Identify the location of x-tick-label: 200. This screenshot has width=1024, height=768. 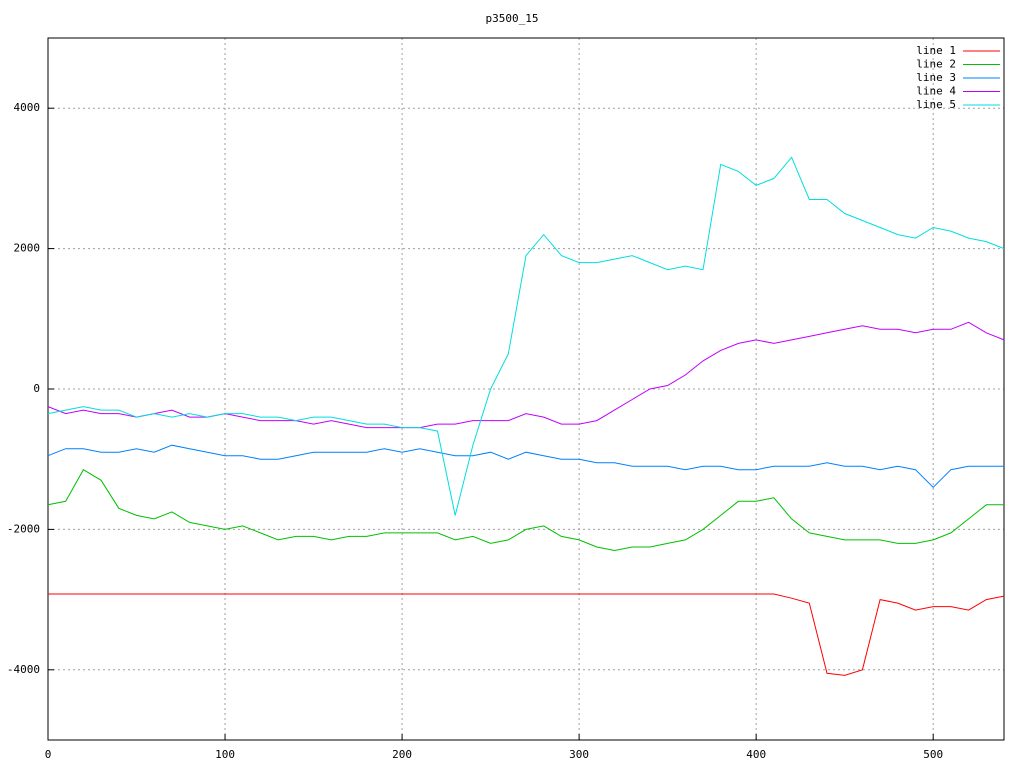
(402, 754).